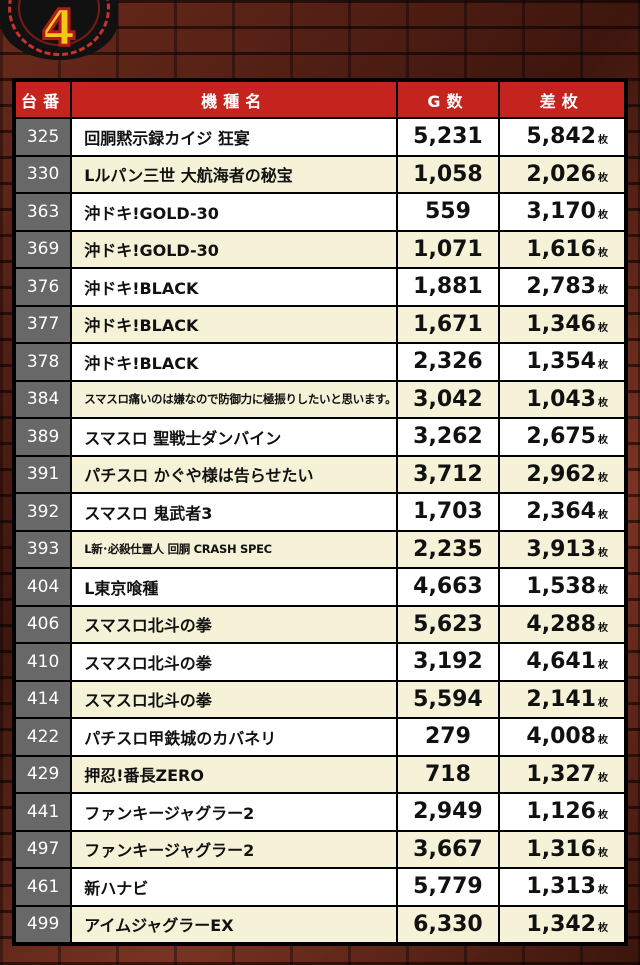  What do you see at coordinates (320, 211) in the screenshot?
I see `table-row: 363 沖ドキ!GOLD-30 559 3,170 枚` at bounding box center [320, 211].